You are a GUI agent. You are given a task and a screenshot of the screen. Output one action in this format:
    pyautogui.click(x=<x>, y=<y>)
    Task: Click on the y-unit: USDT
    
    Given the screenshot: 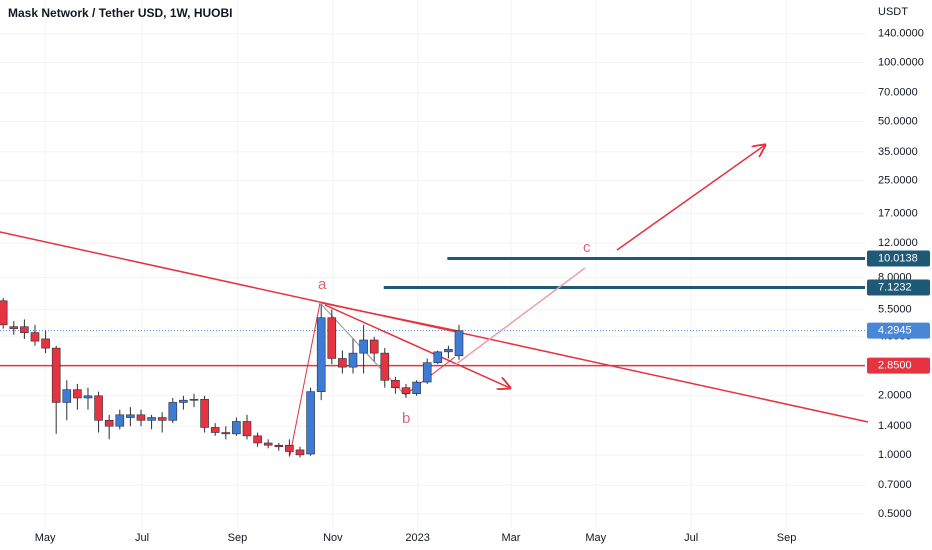 What is the action you would take?
    pyautogui.click(x=893, y=12)
    